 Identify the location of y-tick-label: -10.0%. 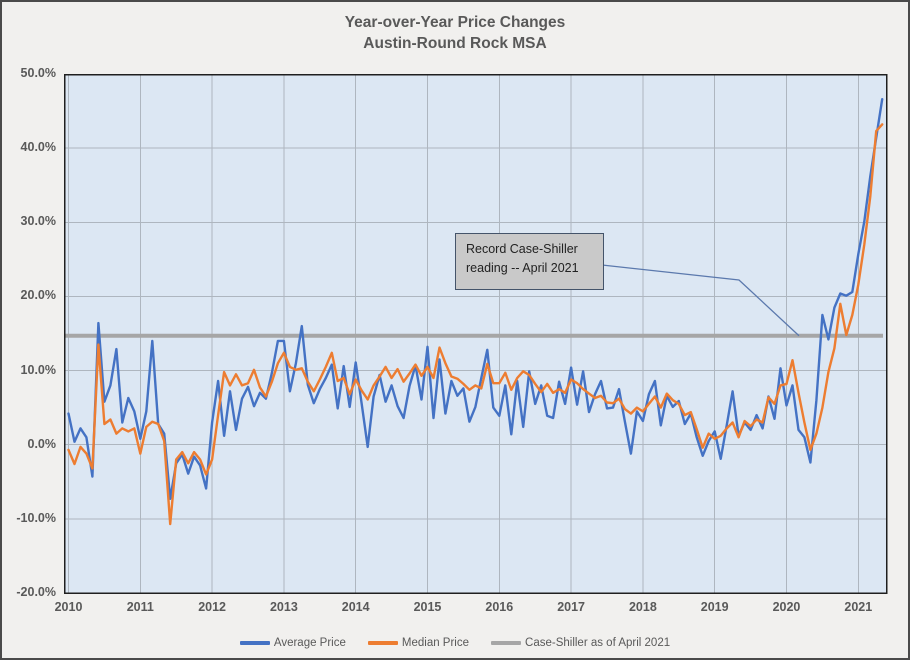
(36, 517).